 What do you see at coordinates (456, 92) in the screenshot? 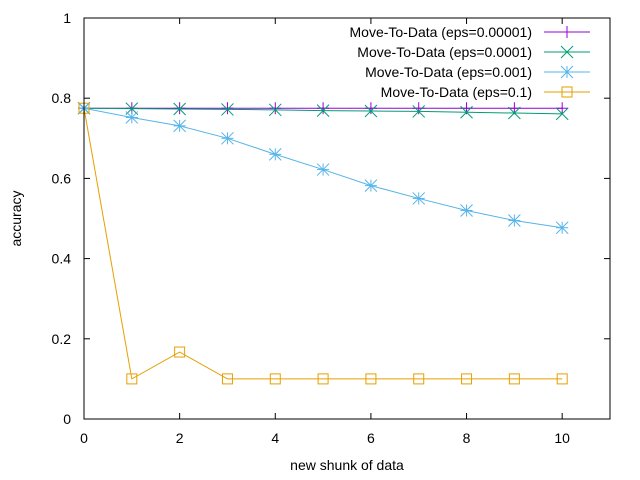
I see `legend-label: Move-To-Data (eps=0.1)` at bounding box center [456, 92].